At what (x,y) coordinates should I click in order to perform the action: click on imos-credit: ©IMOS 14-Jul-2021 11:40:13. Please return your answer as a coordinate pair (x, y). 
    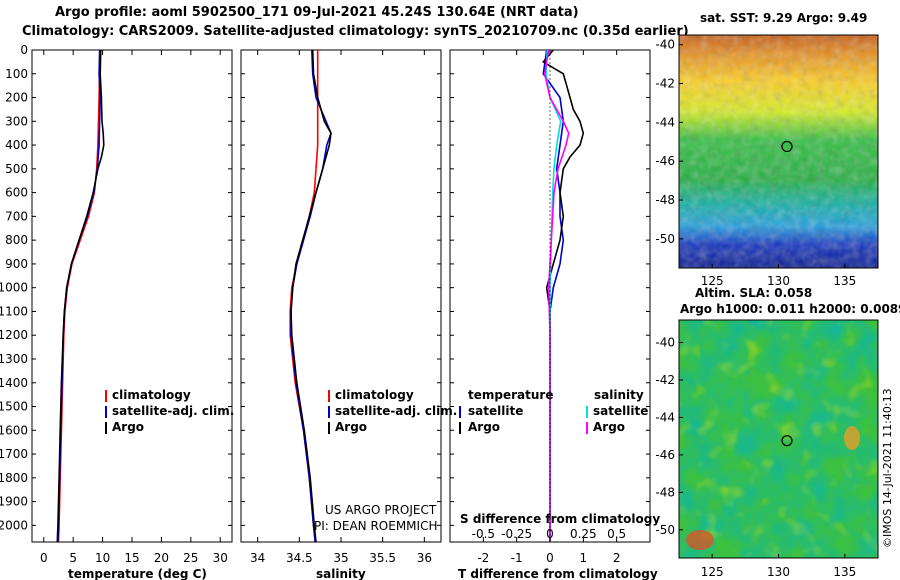
    Looking at the image, I should click on (887, 468).